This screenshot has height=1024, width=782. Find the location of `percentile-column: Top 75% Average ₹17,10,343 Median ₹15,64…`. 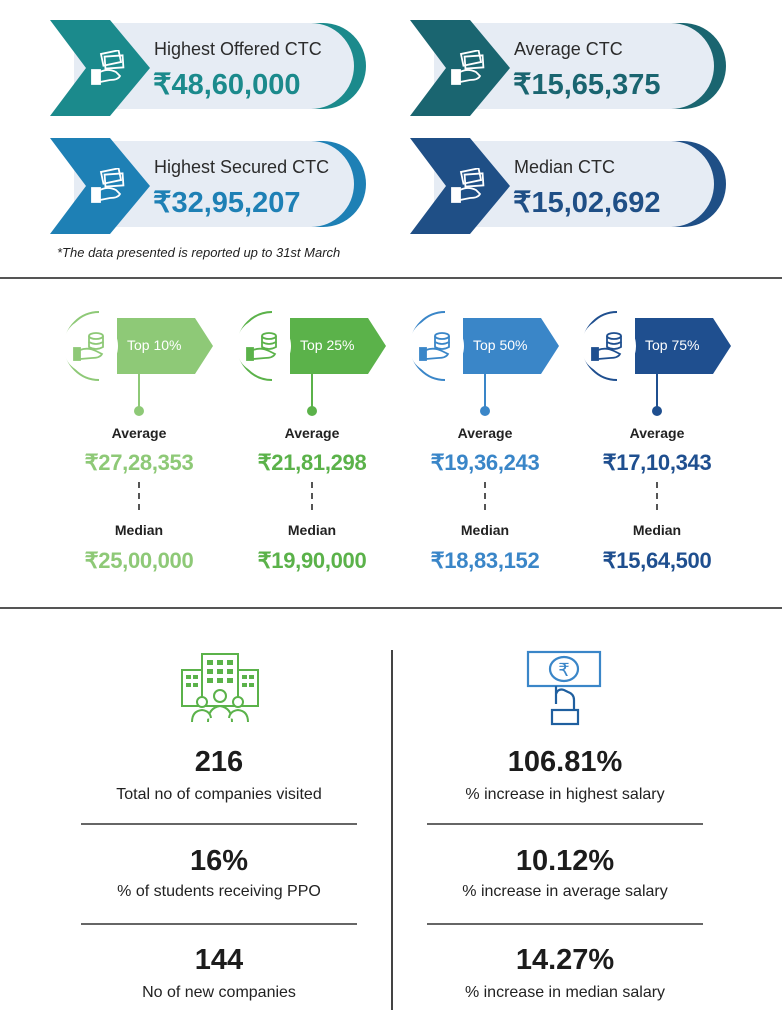

percentile-column: Top 75% Average ₹17,10,343 Median ₹15,64… is located at coordinates (653, 445).